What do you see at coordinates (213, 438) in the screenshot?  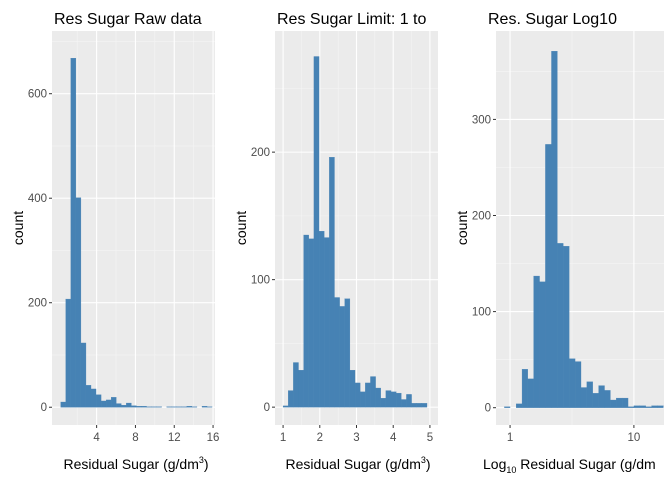 I see `x-tick-label: 16` at bounding box center [213, 438].